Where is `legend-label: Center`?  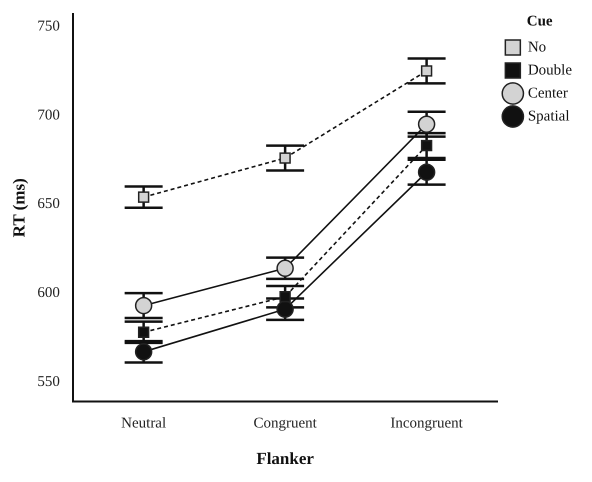 legend-label: Center is located at coordinates (548, 93).